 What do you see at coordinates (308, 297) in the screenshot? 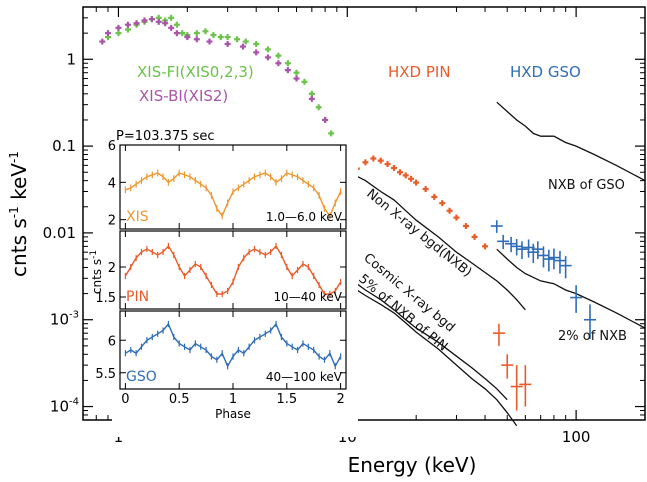
I see `inset-panel-band-pin: 10—40 keV` at bounding box center [308, 297].